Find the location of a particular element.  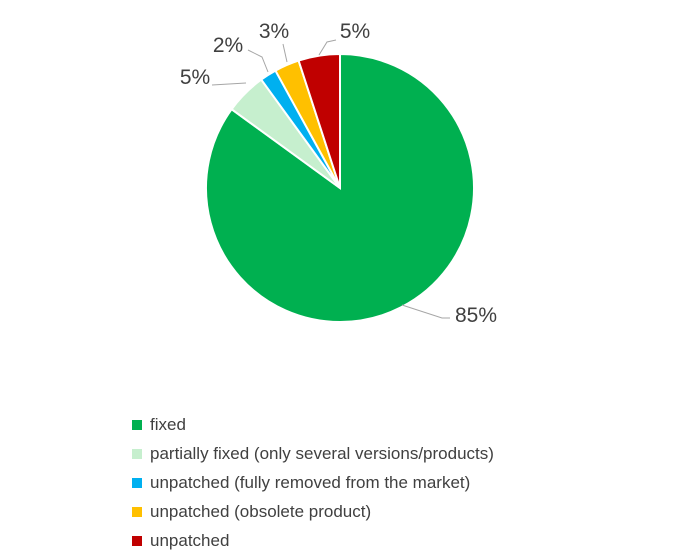

legend-item-4: unpatched (obsolete product) is located at coordinates (313, 511).